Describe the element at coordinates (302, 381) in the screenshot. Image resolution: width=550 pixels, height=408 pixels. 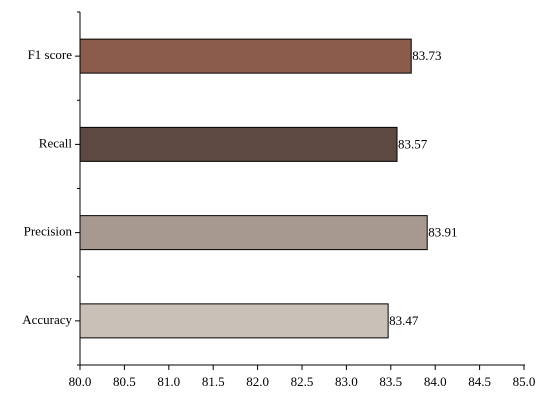
I see `x-tick-label: 82.5` at that location.